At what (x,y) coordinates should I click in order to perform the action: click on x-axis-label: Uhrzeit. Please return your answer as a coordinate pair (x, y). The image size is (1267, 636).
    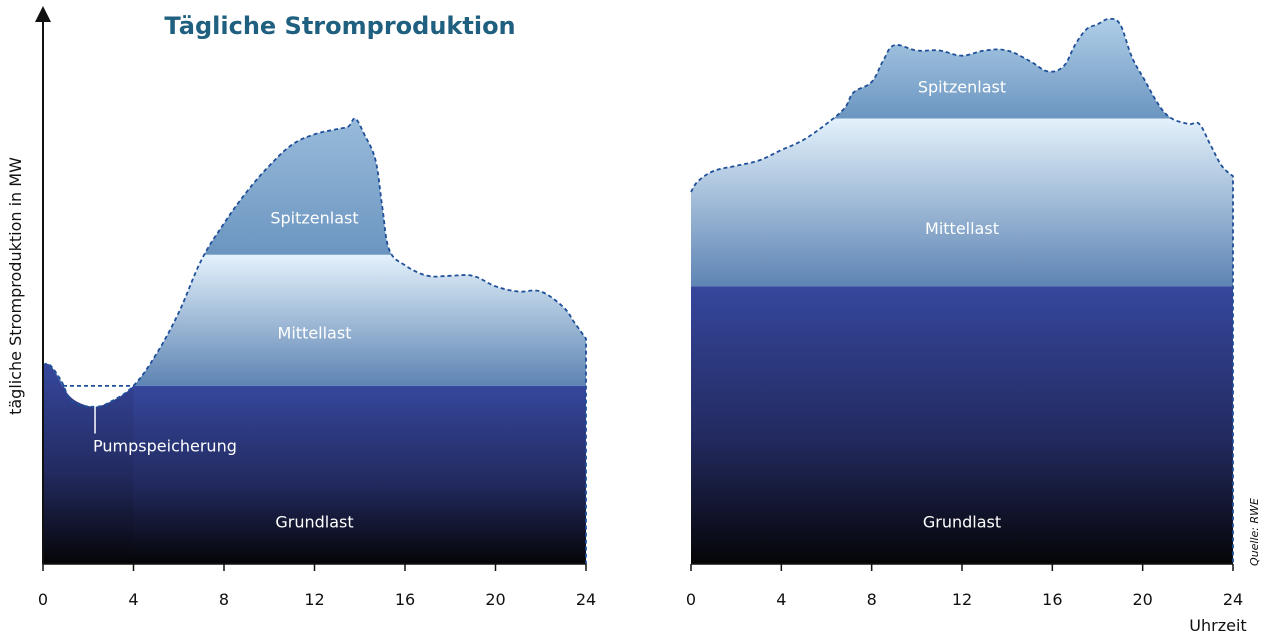
    Looking at the image, I should click on (1217, 625).